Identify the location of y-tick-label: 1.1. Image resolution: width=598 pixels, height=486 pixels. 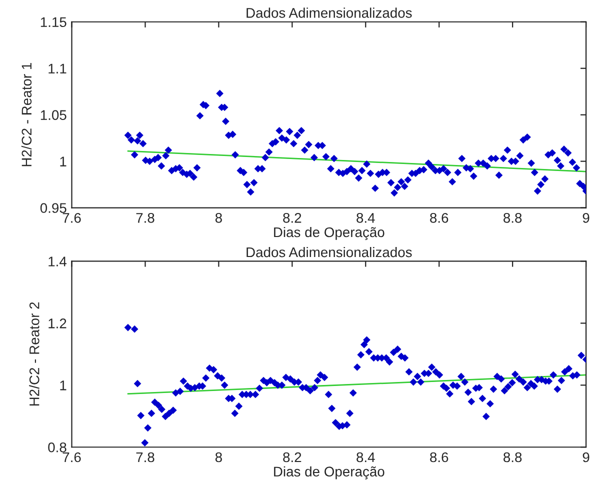
(57, 69).